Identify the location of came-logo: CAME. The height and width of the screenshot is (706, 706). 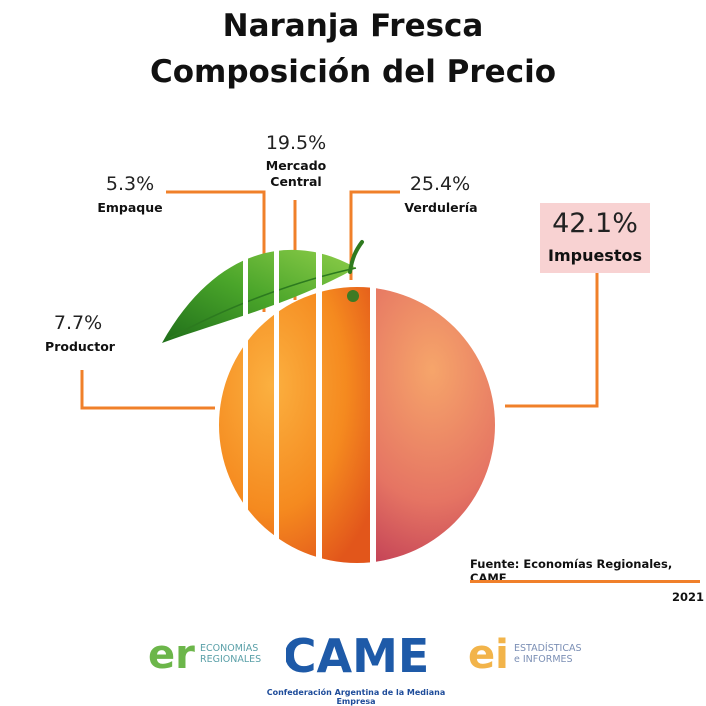
(356, 652).